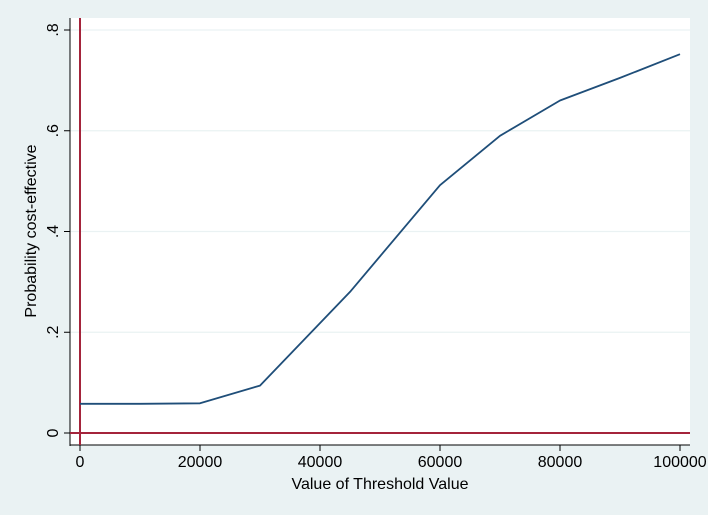  What do you see at coordinates (440, 462) in the screenshot?
I see `x-tick-label: 60000` at bounding box center [440, 462].